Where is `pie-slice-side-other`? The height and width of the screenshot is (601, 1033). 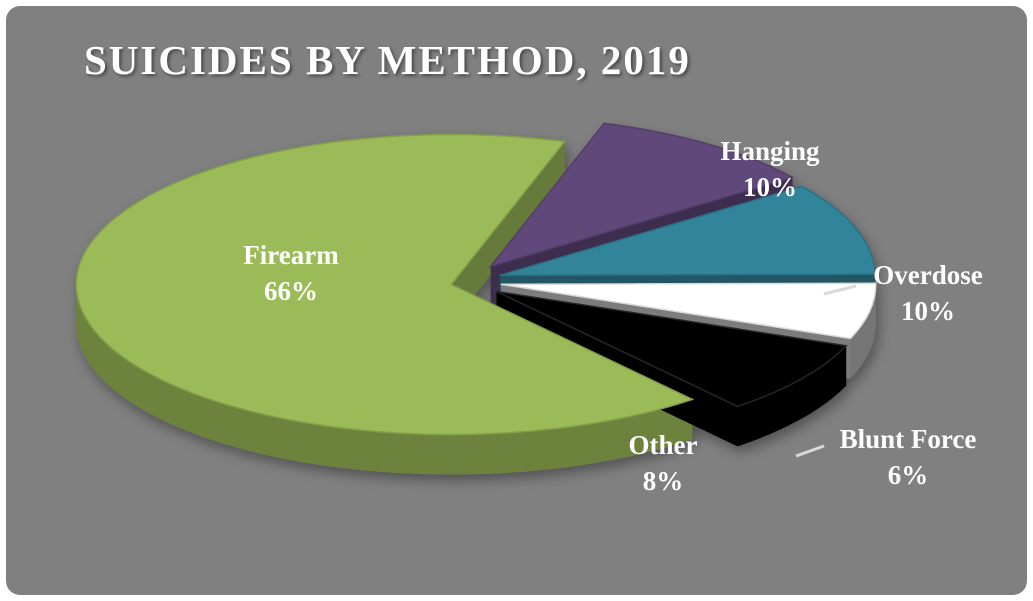 pie-slice-side-other is located at coordinates (792, 396).